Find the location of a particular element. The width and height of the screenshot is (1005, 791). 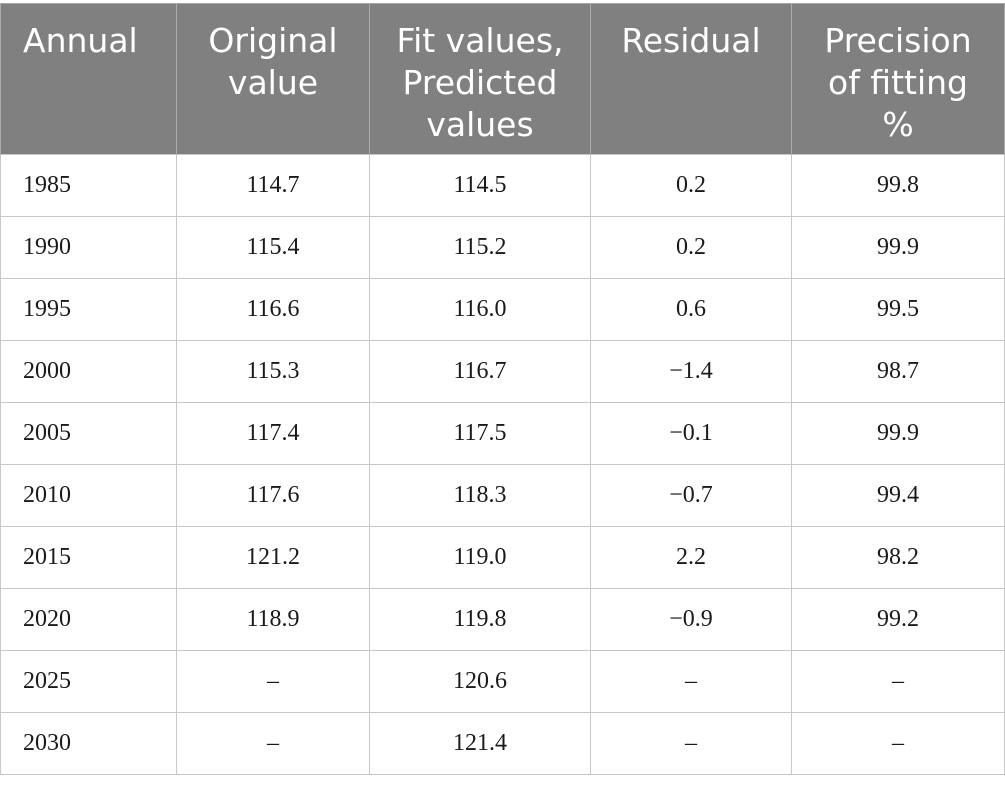

cell-year: 2030 is located at coordinates (88, 743).